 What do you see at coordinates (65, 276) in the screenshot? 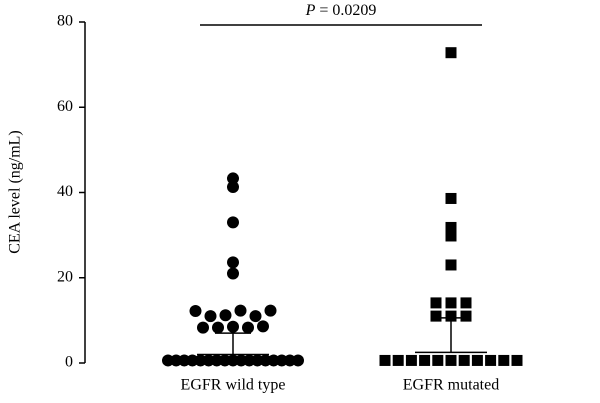
I see `y-tick-label: 20` at bounding box center [65, 276].